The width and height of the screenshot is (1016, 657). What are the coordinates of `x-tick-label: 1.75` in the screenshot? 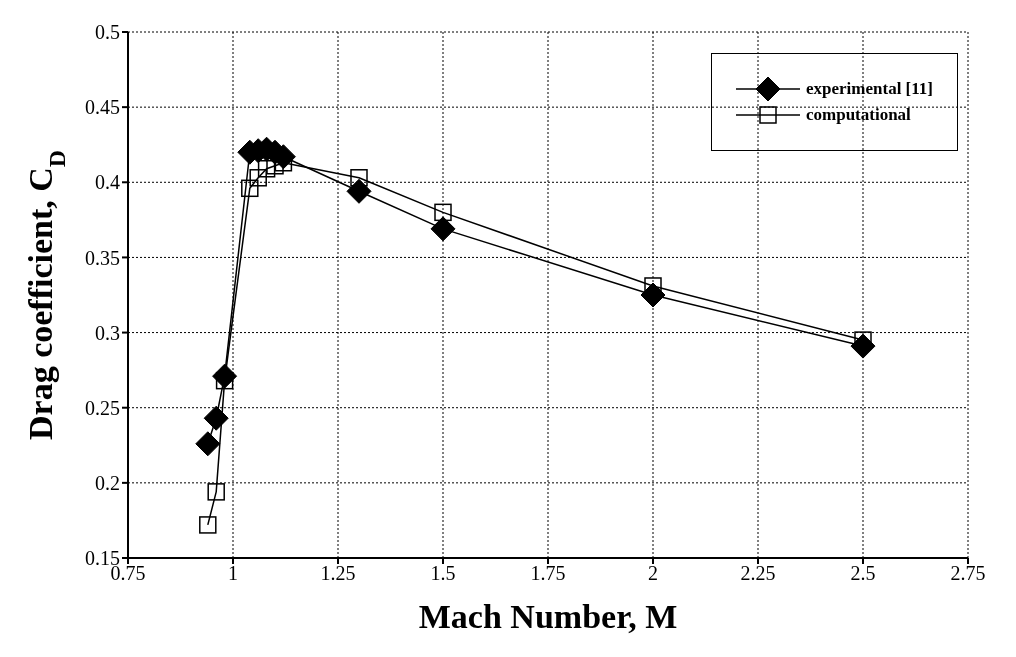 It's located at (548, 573).